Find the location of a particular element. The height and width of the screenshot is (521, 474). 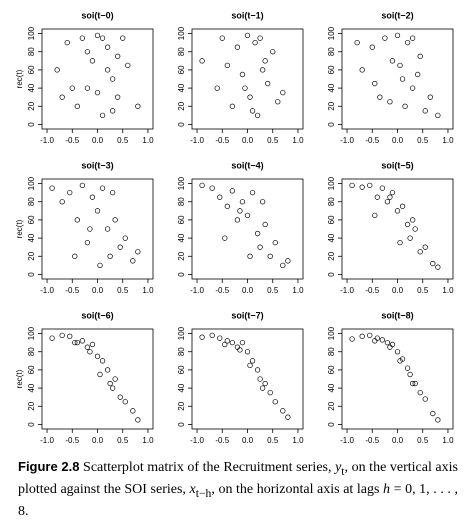

y-tick-label: 100 is located at coordinates (181, 333).